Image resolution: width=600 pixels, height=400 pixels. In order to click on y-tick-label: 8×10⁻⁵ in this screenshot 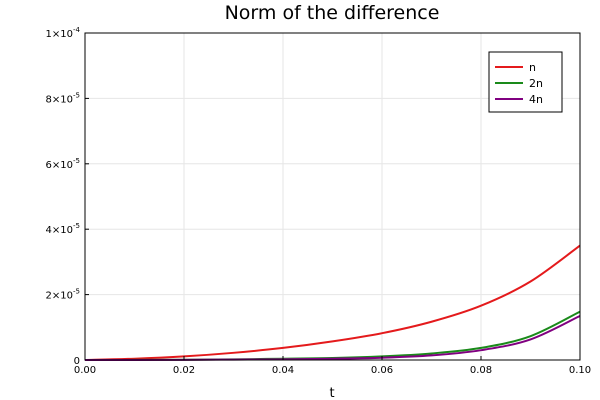, I will do `click(63, 98)`.